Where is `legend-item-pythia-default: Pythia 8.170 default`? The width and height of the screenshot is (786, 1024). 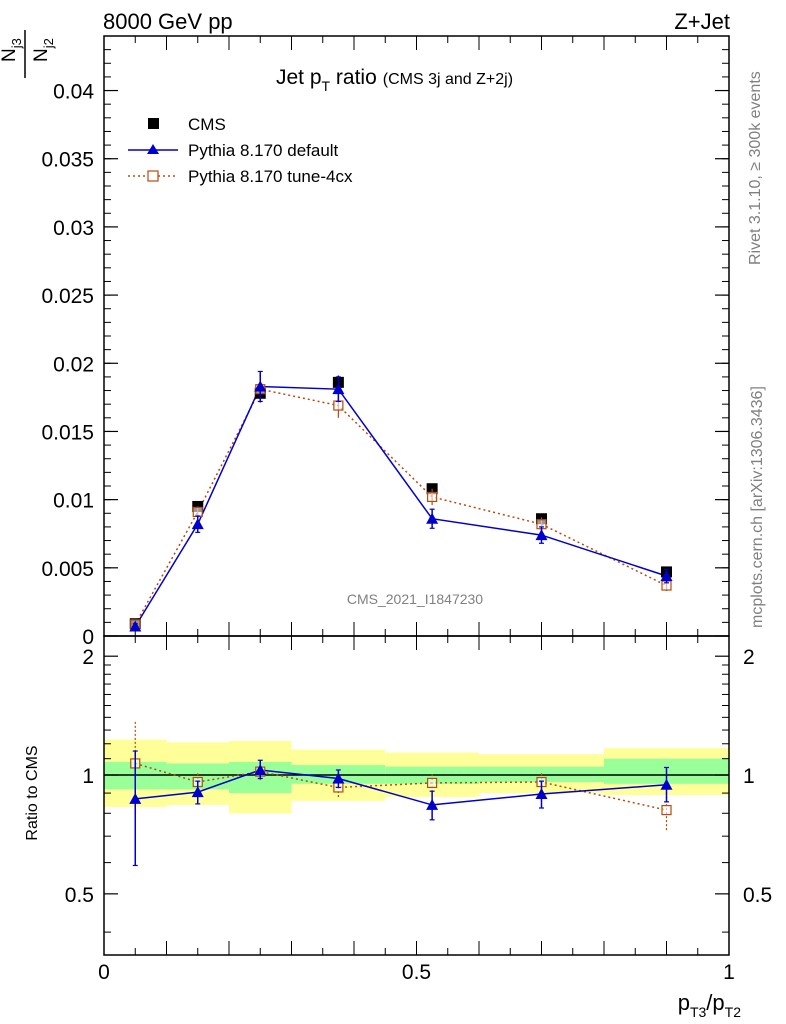 legend-item-pythia-default: Pythia 8.170 default is located at coordinates (233, 150).